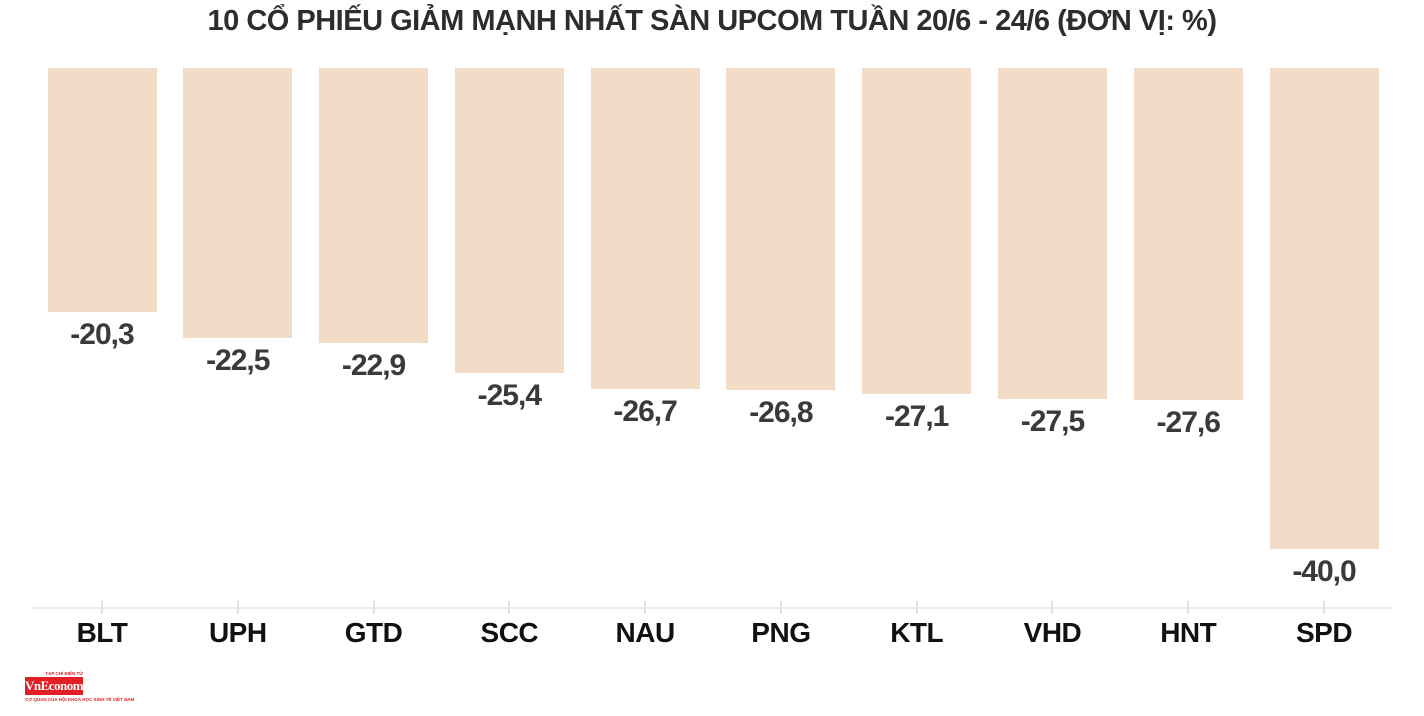 This screenshot has width=1424, height=716. What do you see at coordinates (645, 632) in the screenshot?
I see `category-label: NAU` at bounding box center [645, 632].